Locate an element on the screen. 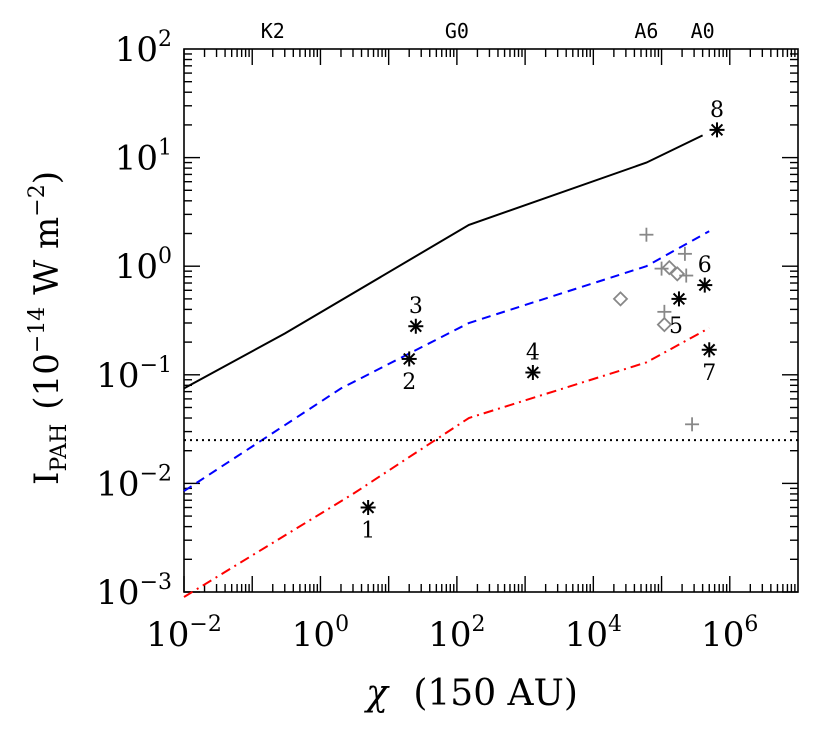 The width and height of the screenshot is (830, 738). x-tick-label: 10⁻² is located at coordinates (184, 633).